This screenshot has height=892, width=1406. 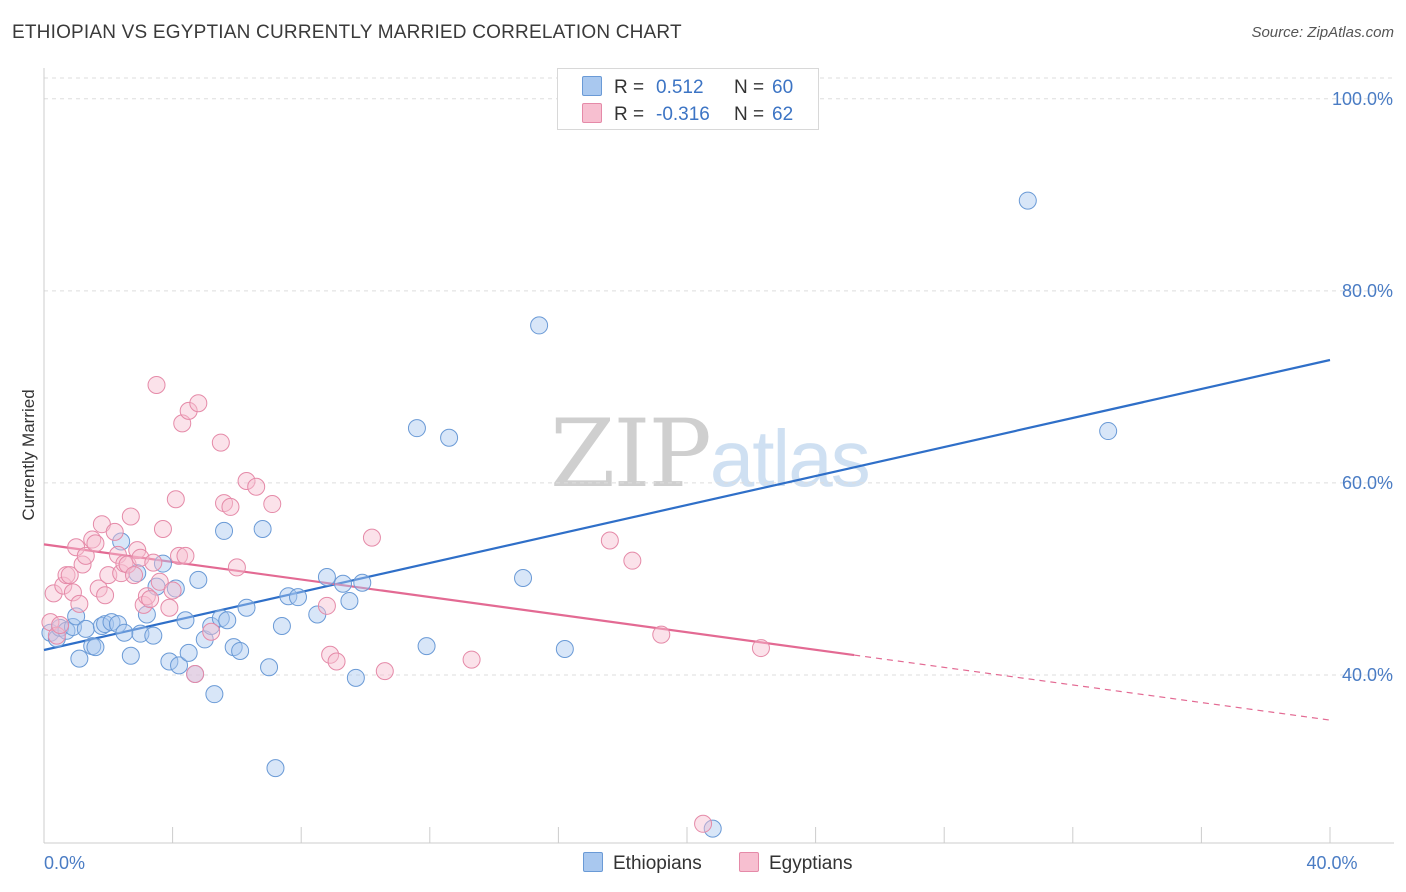 I want to click on y-tick-label: 100.0%, so click(x=1362, y=99).